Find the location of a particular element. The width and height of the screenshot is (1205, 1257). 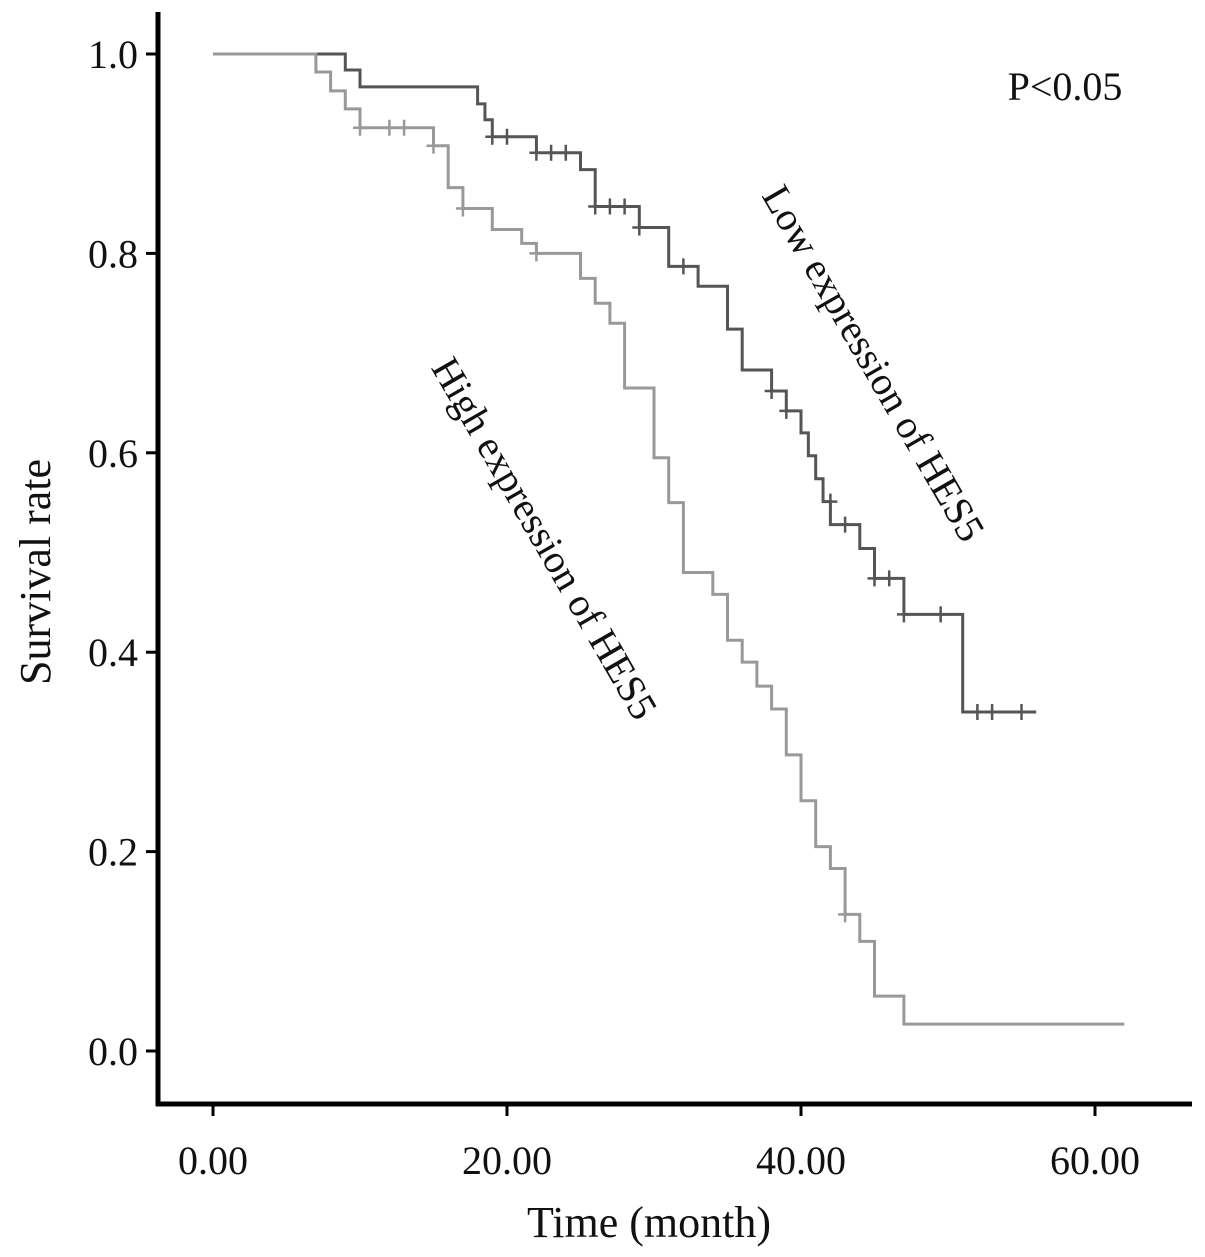

x-tick-label: 0.00 is located at coordinates (213, 1160).